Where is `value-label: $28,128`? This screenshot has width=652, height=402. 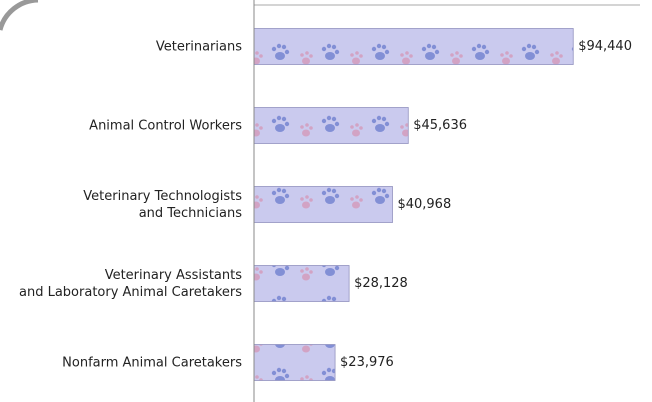 value-label: $28,128 is located at coordinates (381, 283).